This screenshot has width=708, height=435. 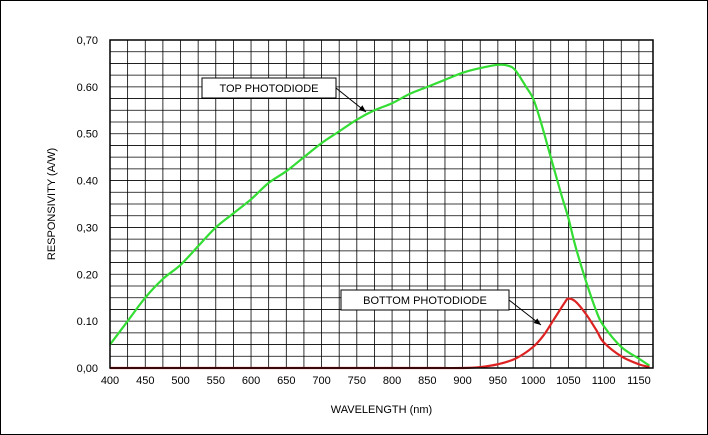 What do you see at coordinates (145, 381) in the screenshot?
I see `x-tick-label: 450` at bounding box center [145, 381].